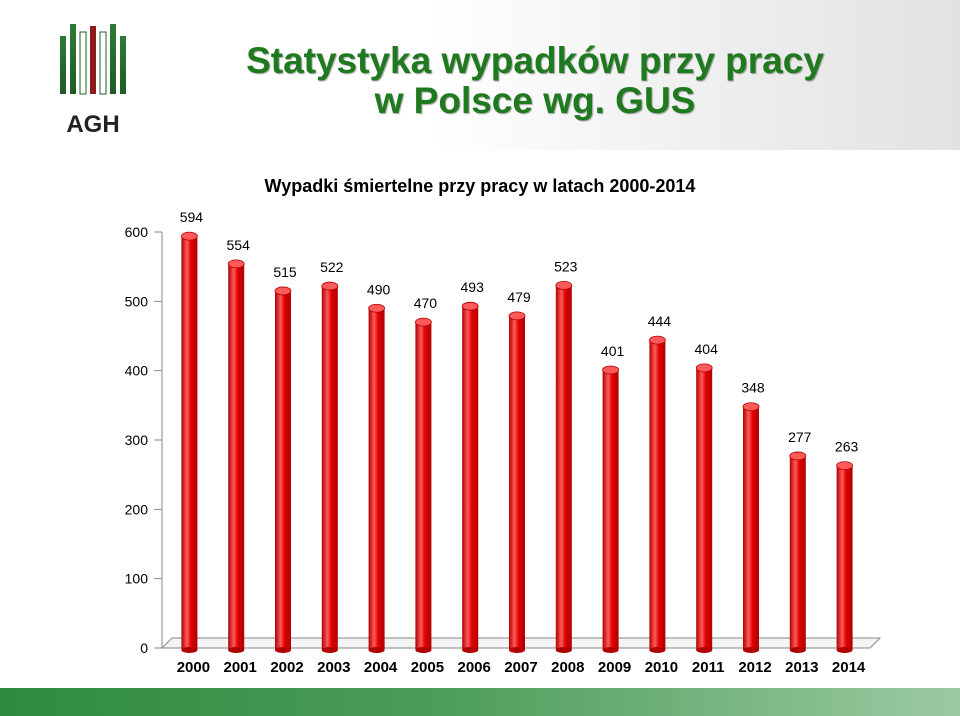 The image size is (960, 716). What do you see at coordinates (473, 287) in the screenshot?
I see `data-label: 493` at bounding box center [473, 287].